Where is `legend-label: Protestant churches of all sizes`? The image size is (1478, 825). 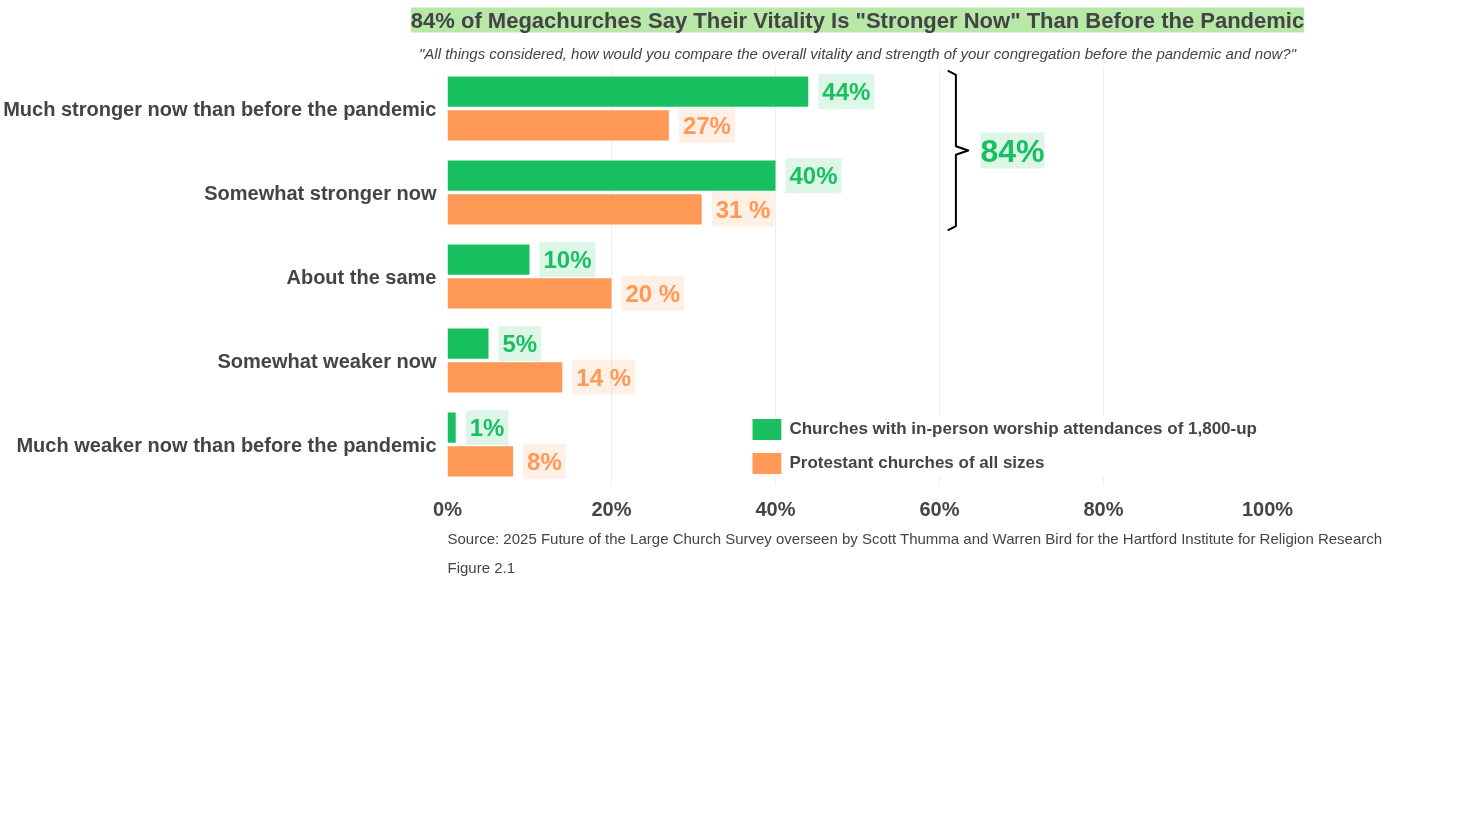
legend-label: Protestant churches of all sizes is located at coordinates (917, 463).